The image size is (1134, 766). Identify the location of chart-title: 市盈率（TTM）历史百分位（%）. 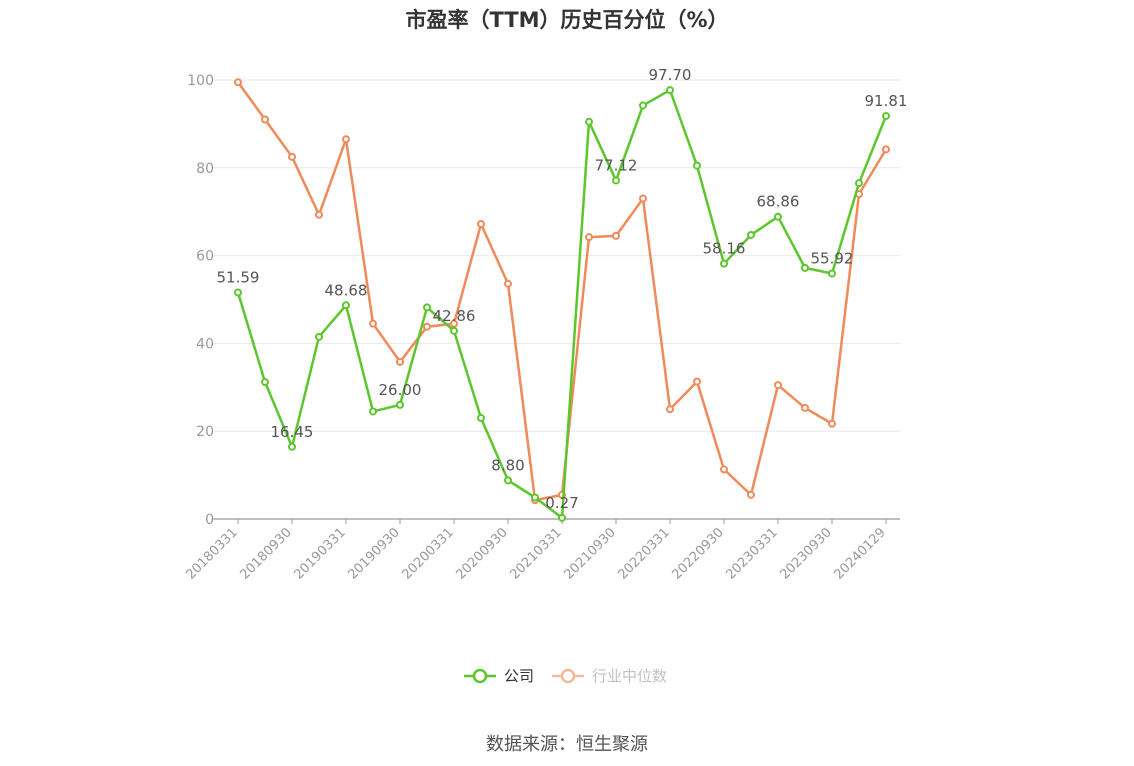
(567, 20).